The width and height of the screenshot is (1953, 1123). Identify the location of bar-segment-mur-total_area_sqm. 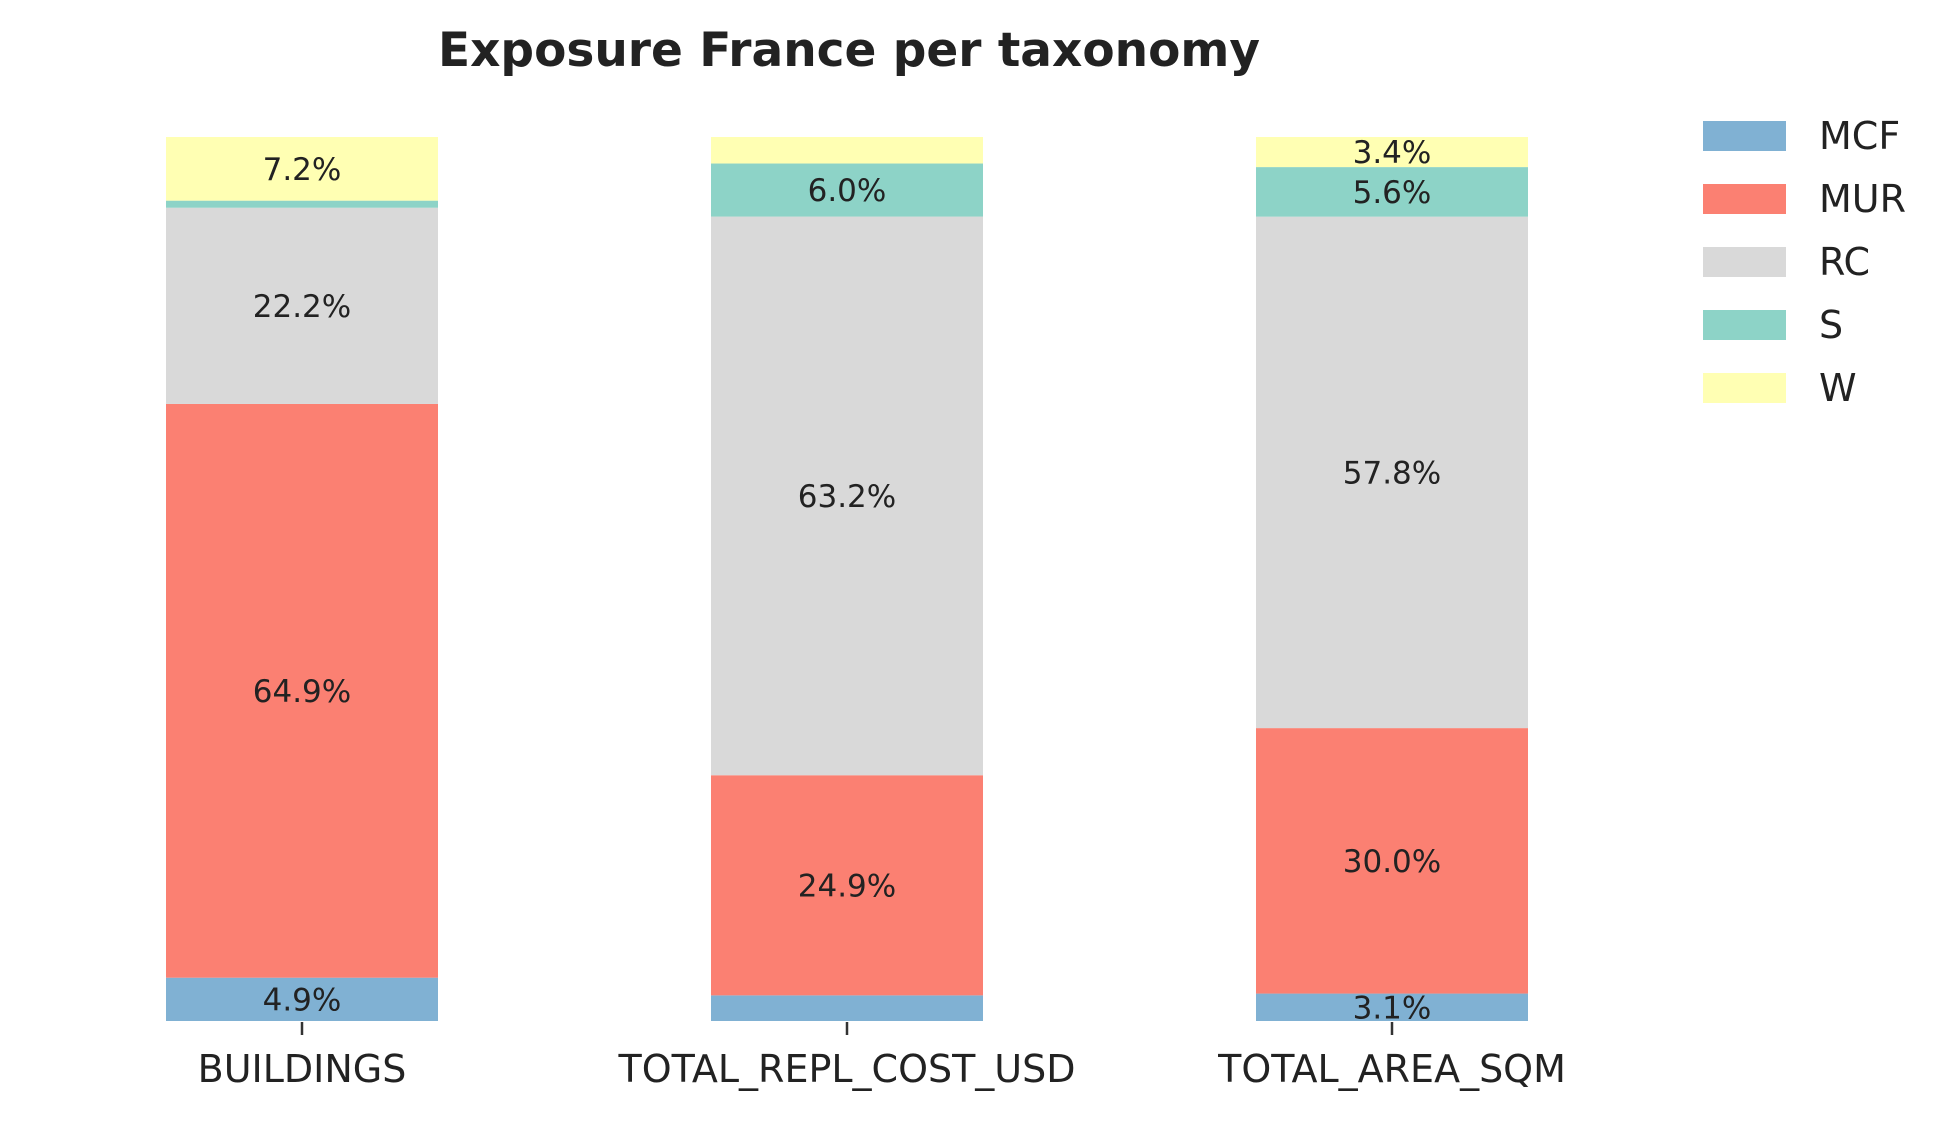
(1392, 861).